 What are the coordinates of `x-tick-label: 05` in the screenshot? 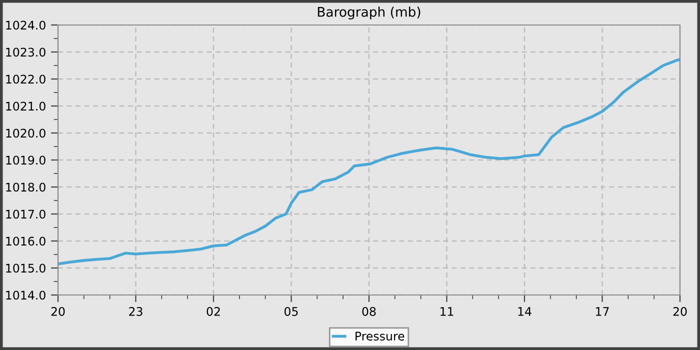 It's located at (291, 311).